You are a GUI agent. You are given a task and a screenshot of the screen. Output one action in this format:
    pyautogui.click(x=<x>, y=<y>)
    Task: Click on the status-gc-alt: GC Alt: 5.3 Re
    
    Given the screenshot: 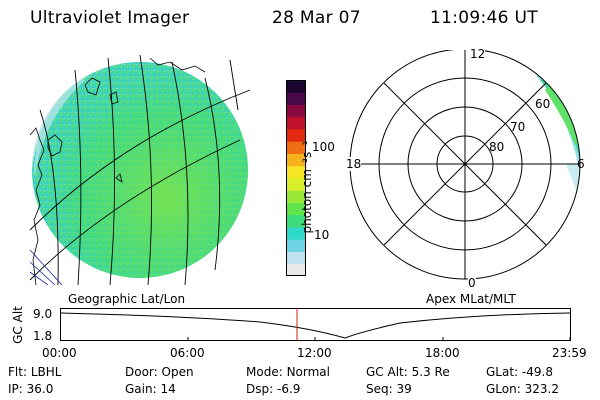 What is the action you would take?
    pyautogui.click(x=408, y=372)
    